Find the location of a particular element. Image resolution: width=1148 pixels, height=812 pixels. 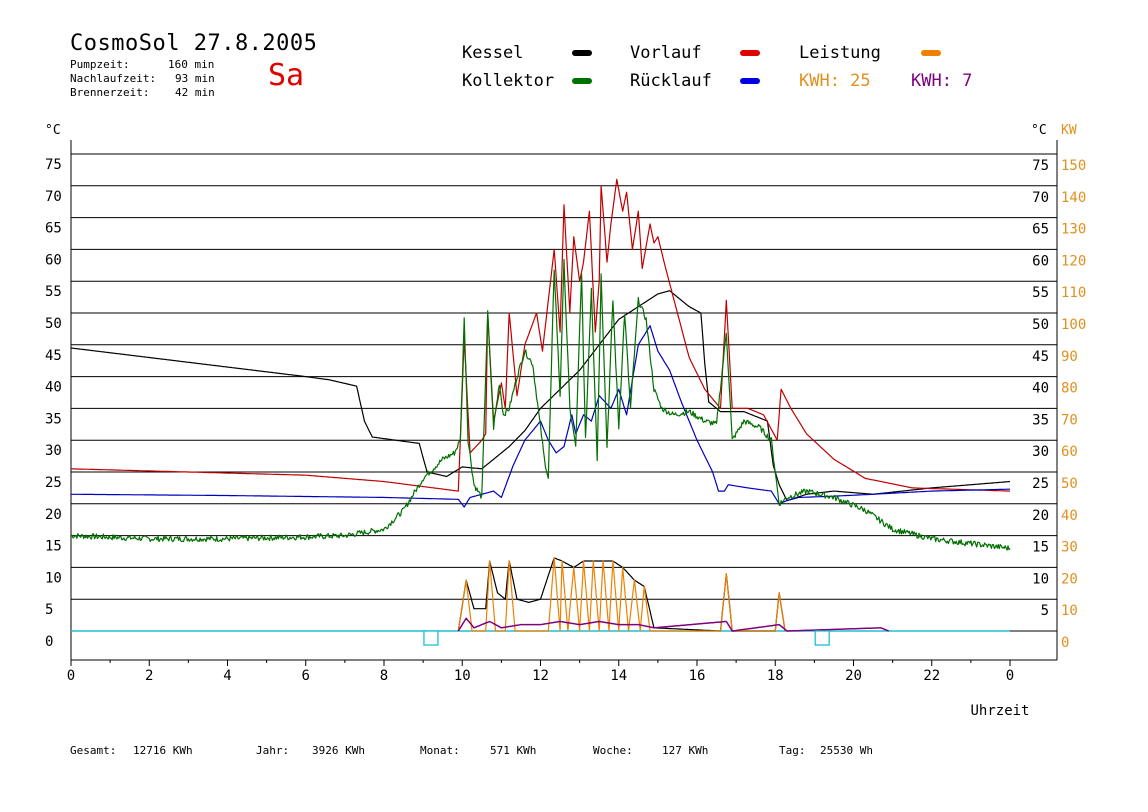

legend-kwh-collector: KWH: 7 is located at coordinates (942, 81).